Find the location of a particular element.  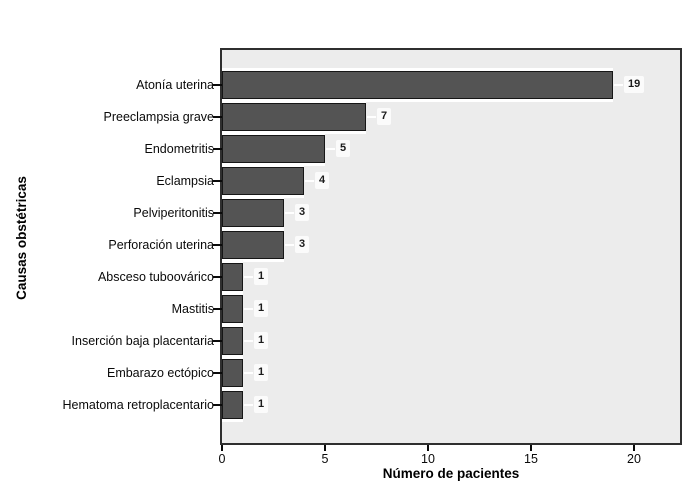

category-label: Mastitis is located at coordinates (192, 309).